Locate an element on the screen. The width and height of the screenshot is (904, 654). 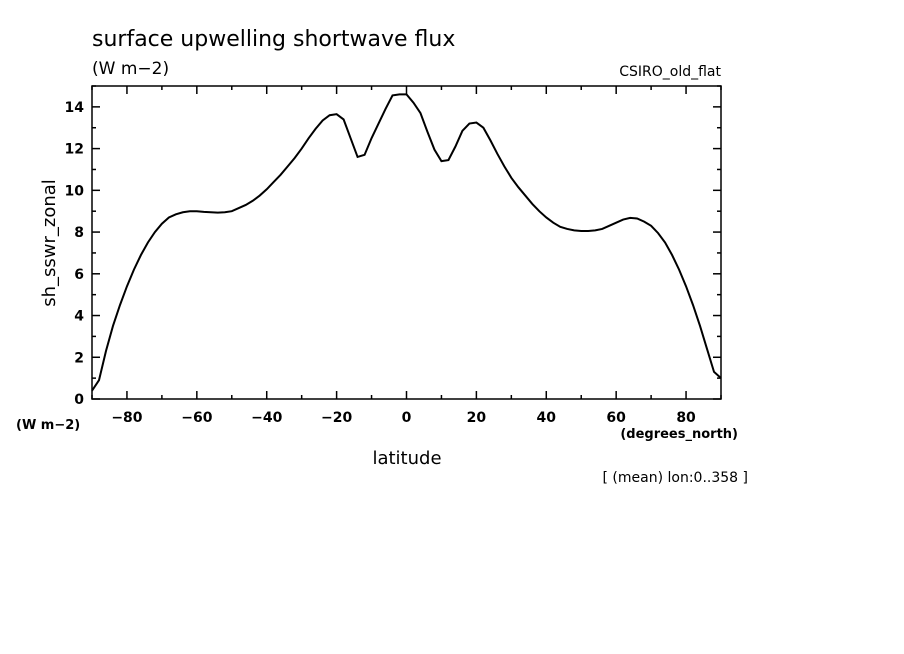
x-tick-label: 20 is located at coordinates (477, 418).